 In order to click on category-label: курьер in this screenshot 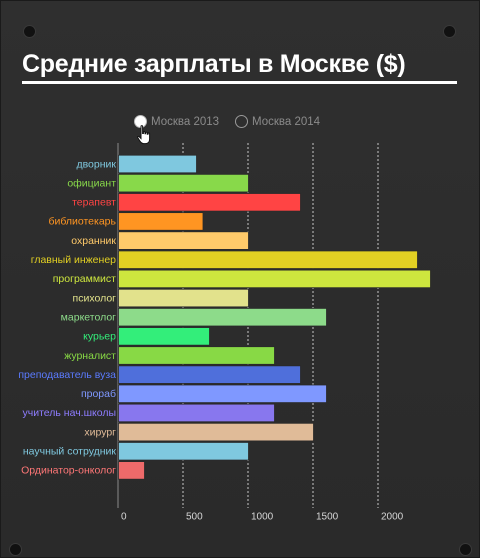, I will do `click(99, 337)`.